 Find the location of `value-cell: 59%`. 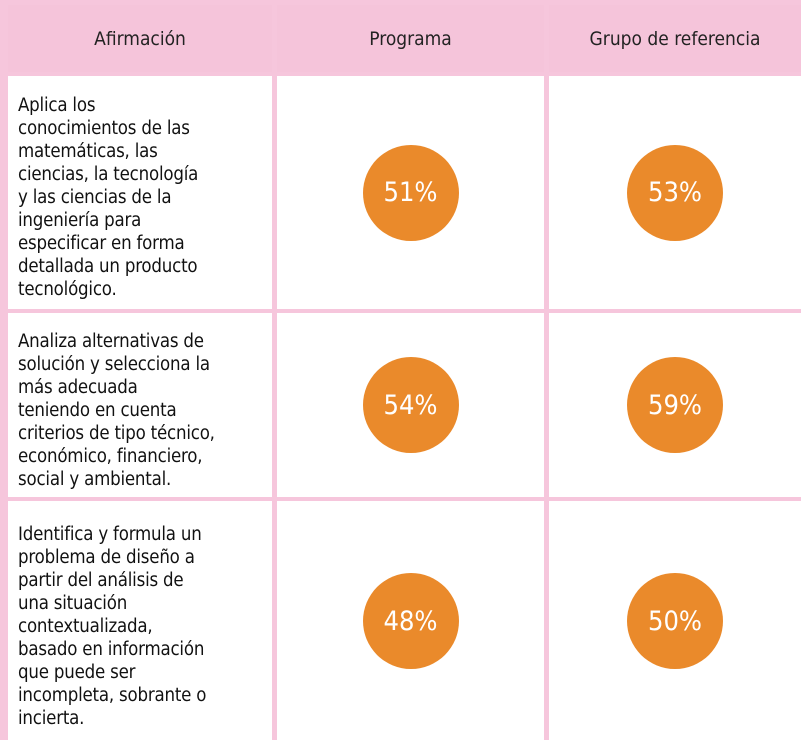

value-cell: 59% is located at coordinates (675, 405).